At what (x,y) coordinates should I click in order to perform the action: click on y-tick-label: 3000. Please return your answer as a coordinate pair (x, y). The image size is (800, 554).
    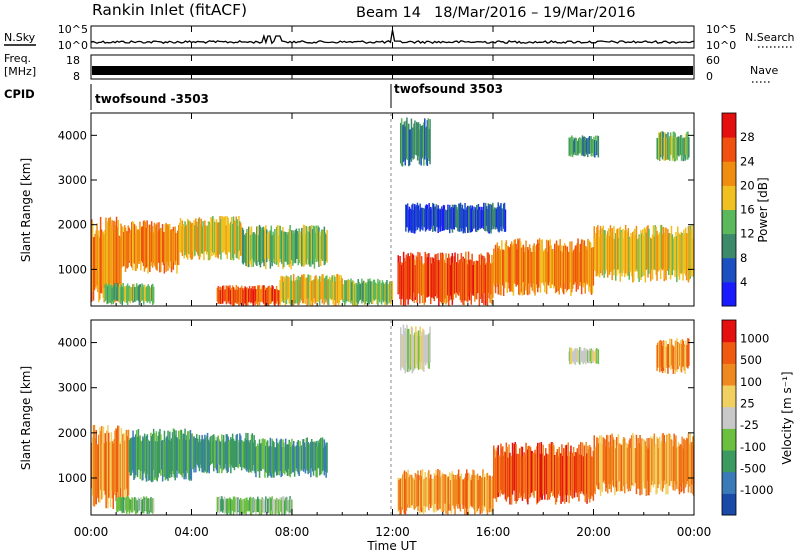
    Looking at the image, I should click on (72, 180).